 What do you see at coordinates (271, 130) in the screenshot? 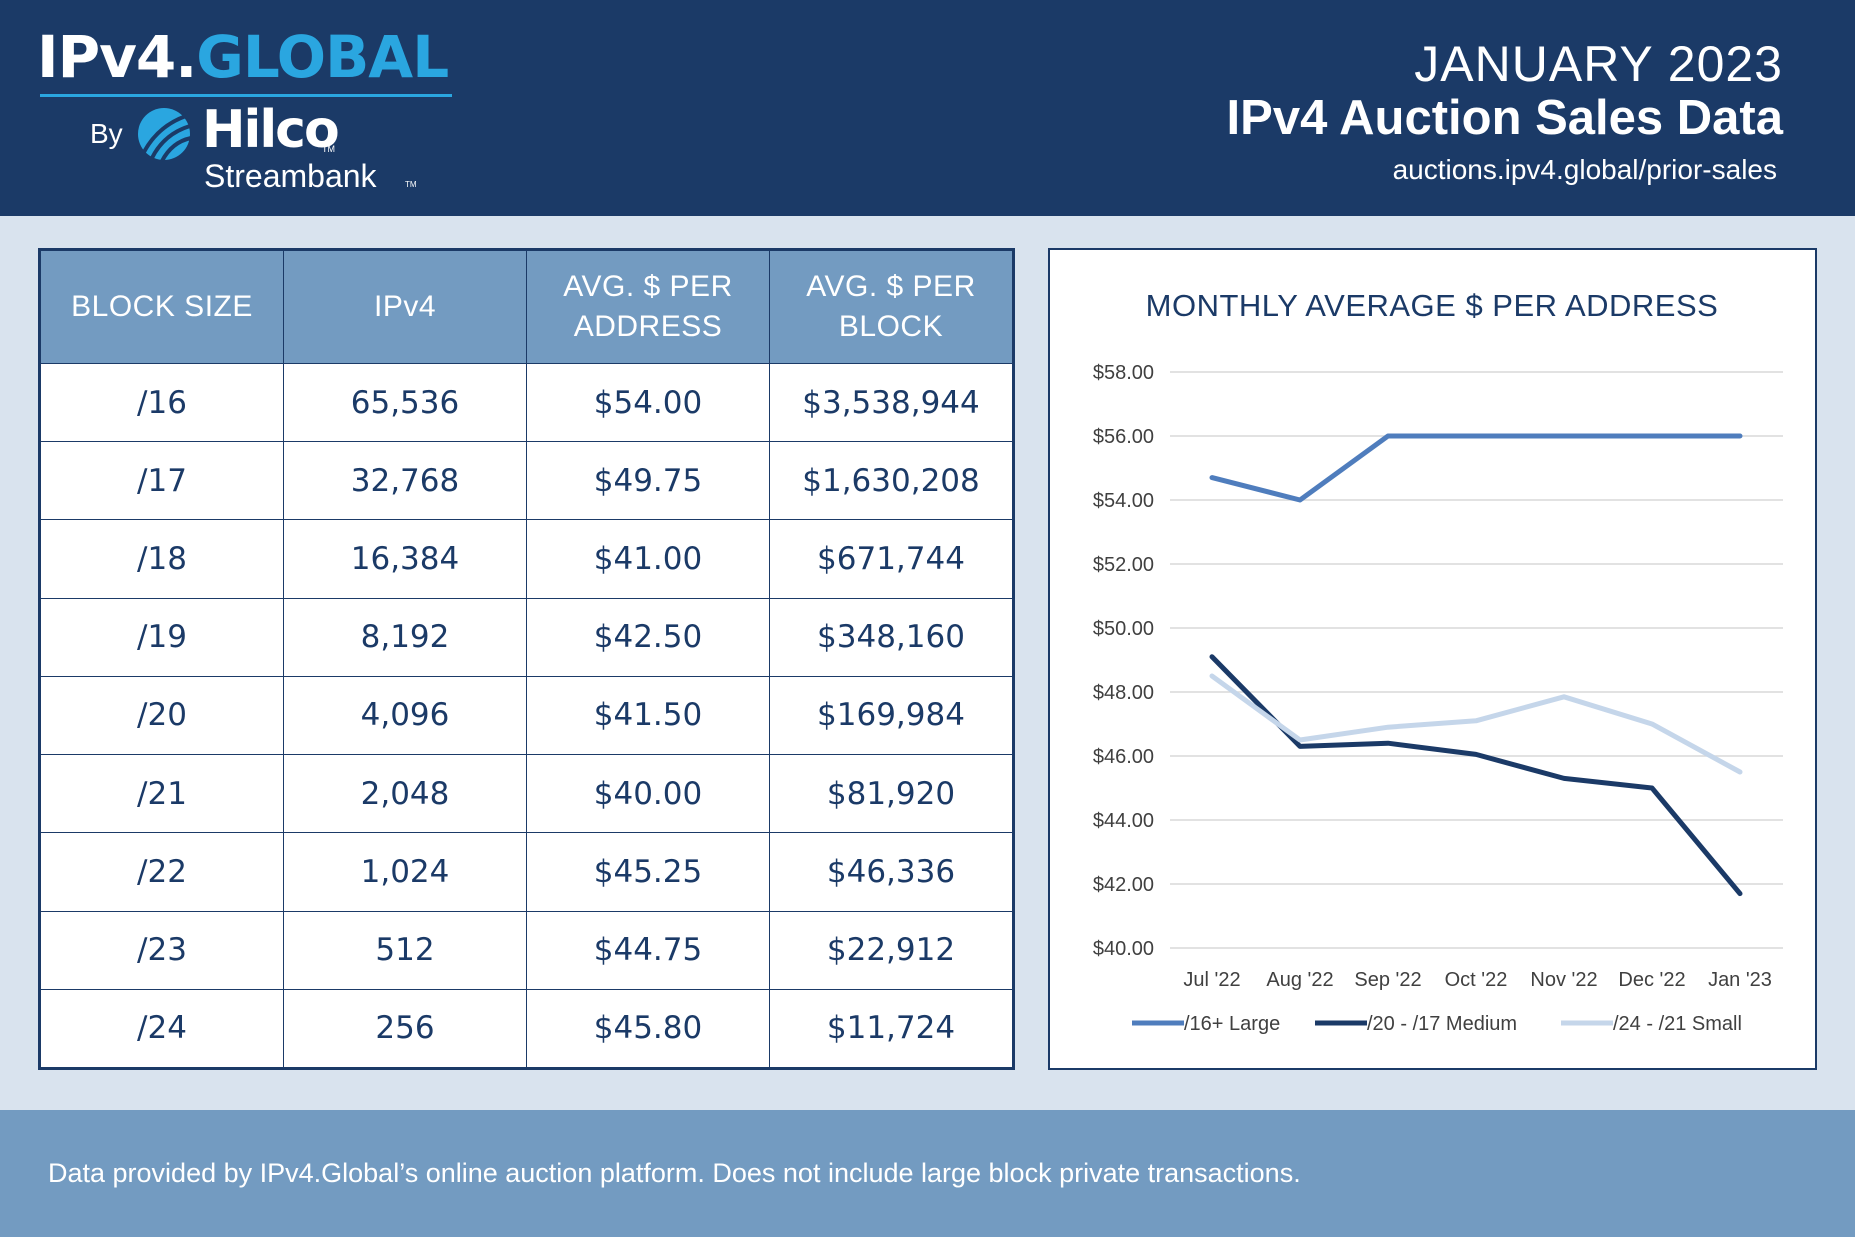
I see `hilco-wordmark: Hilco` at bounding box center [271, 130].